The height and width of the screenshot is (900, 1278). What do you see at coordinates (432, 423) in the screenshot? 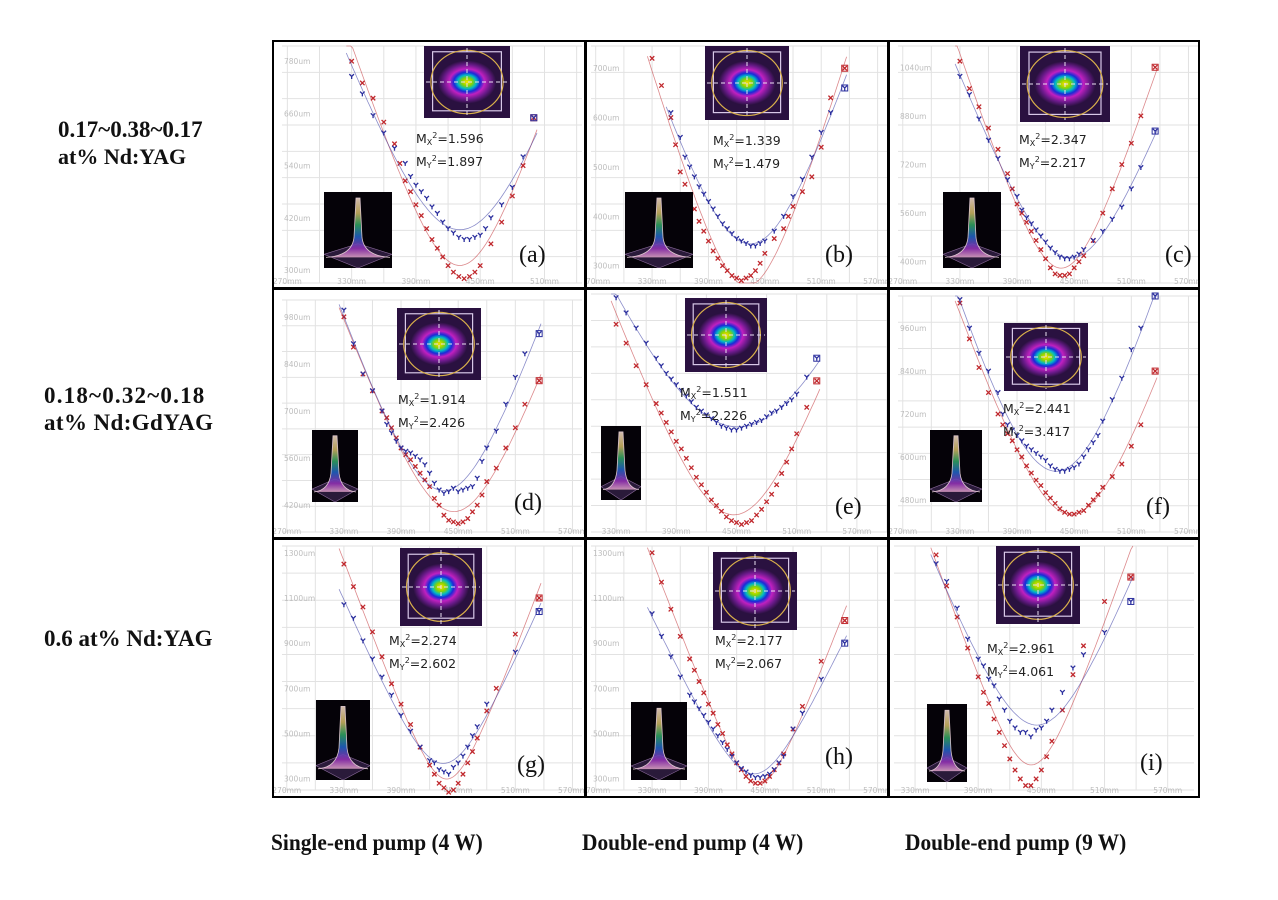
I see `my2-line: MY2=2.426` at bounding box center [432, 423].